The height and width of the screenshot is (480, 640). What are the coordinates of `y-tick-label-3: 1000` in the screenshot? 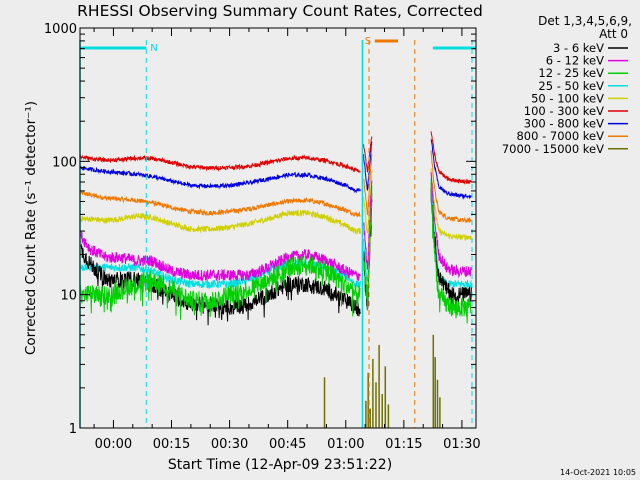 It's located at (60, 29).